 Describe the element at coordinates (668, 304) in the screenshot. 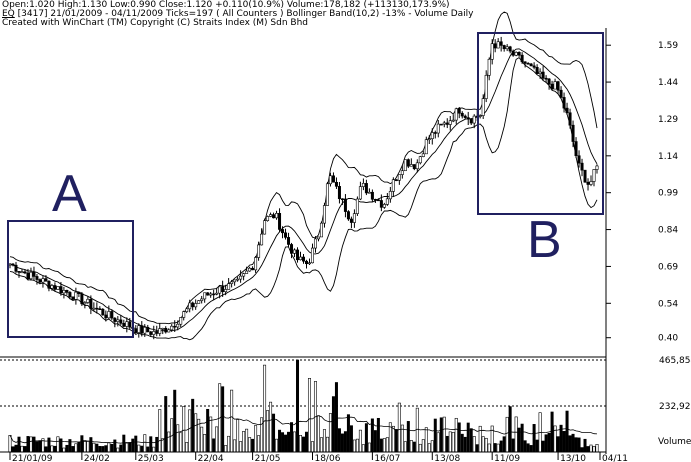

I see `y-tick-label: 0.54` at that location.